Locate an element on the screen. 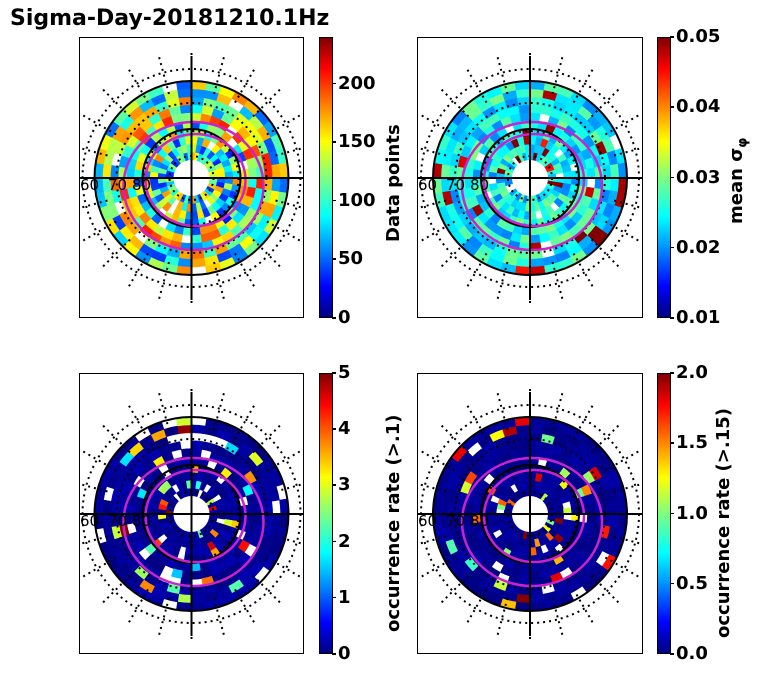  colorbar-tick-label: 1.5 is located at coordinates (689, 443).